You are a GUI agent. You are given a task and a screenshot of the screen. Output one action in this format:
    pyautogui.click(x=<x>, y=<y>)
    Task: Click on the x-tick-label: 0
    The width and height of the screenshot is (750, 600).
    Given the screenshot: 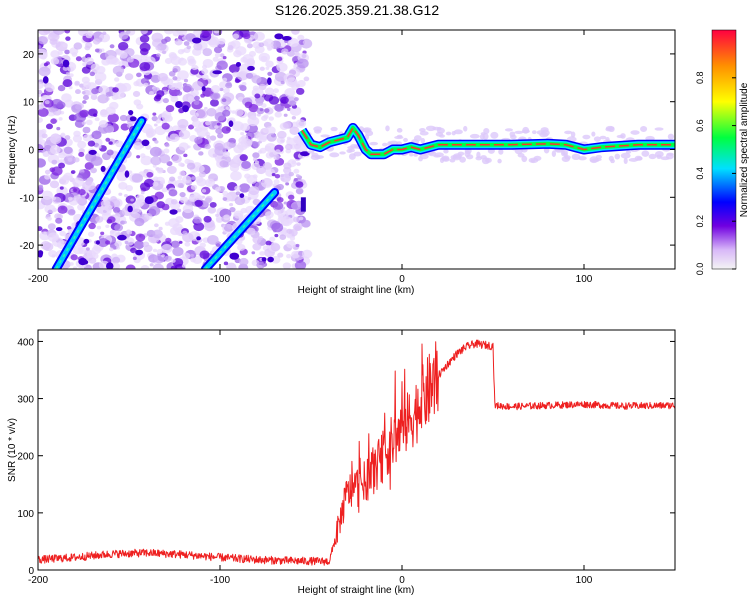 What is the action you would take?
    pyautogui.click(x=402, y=279)
    